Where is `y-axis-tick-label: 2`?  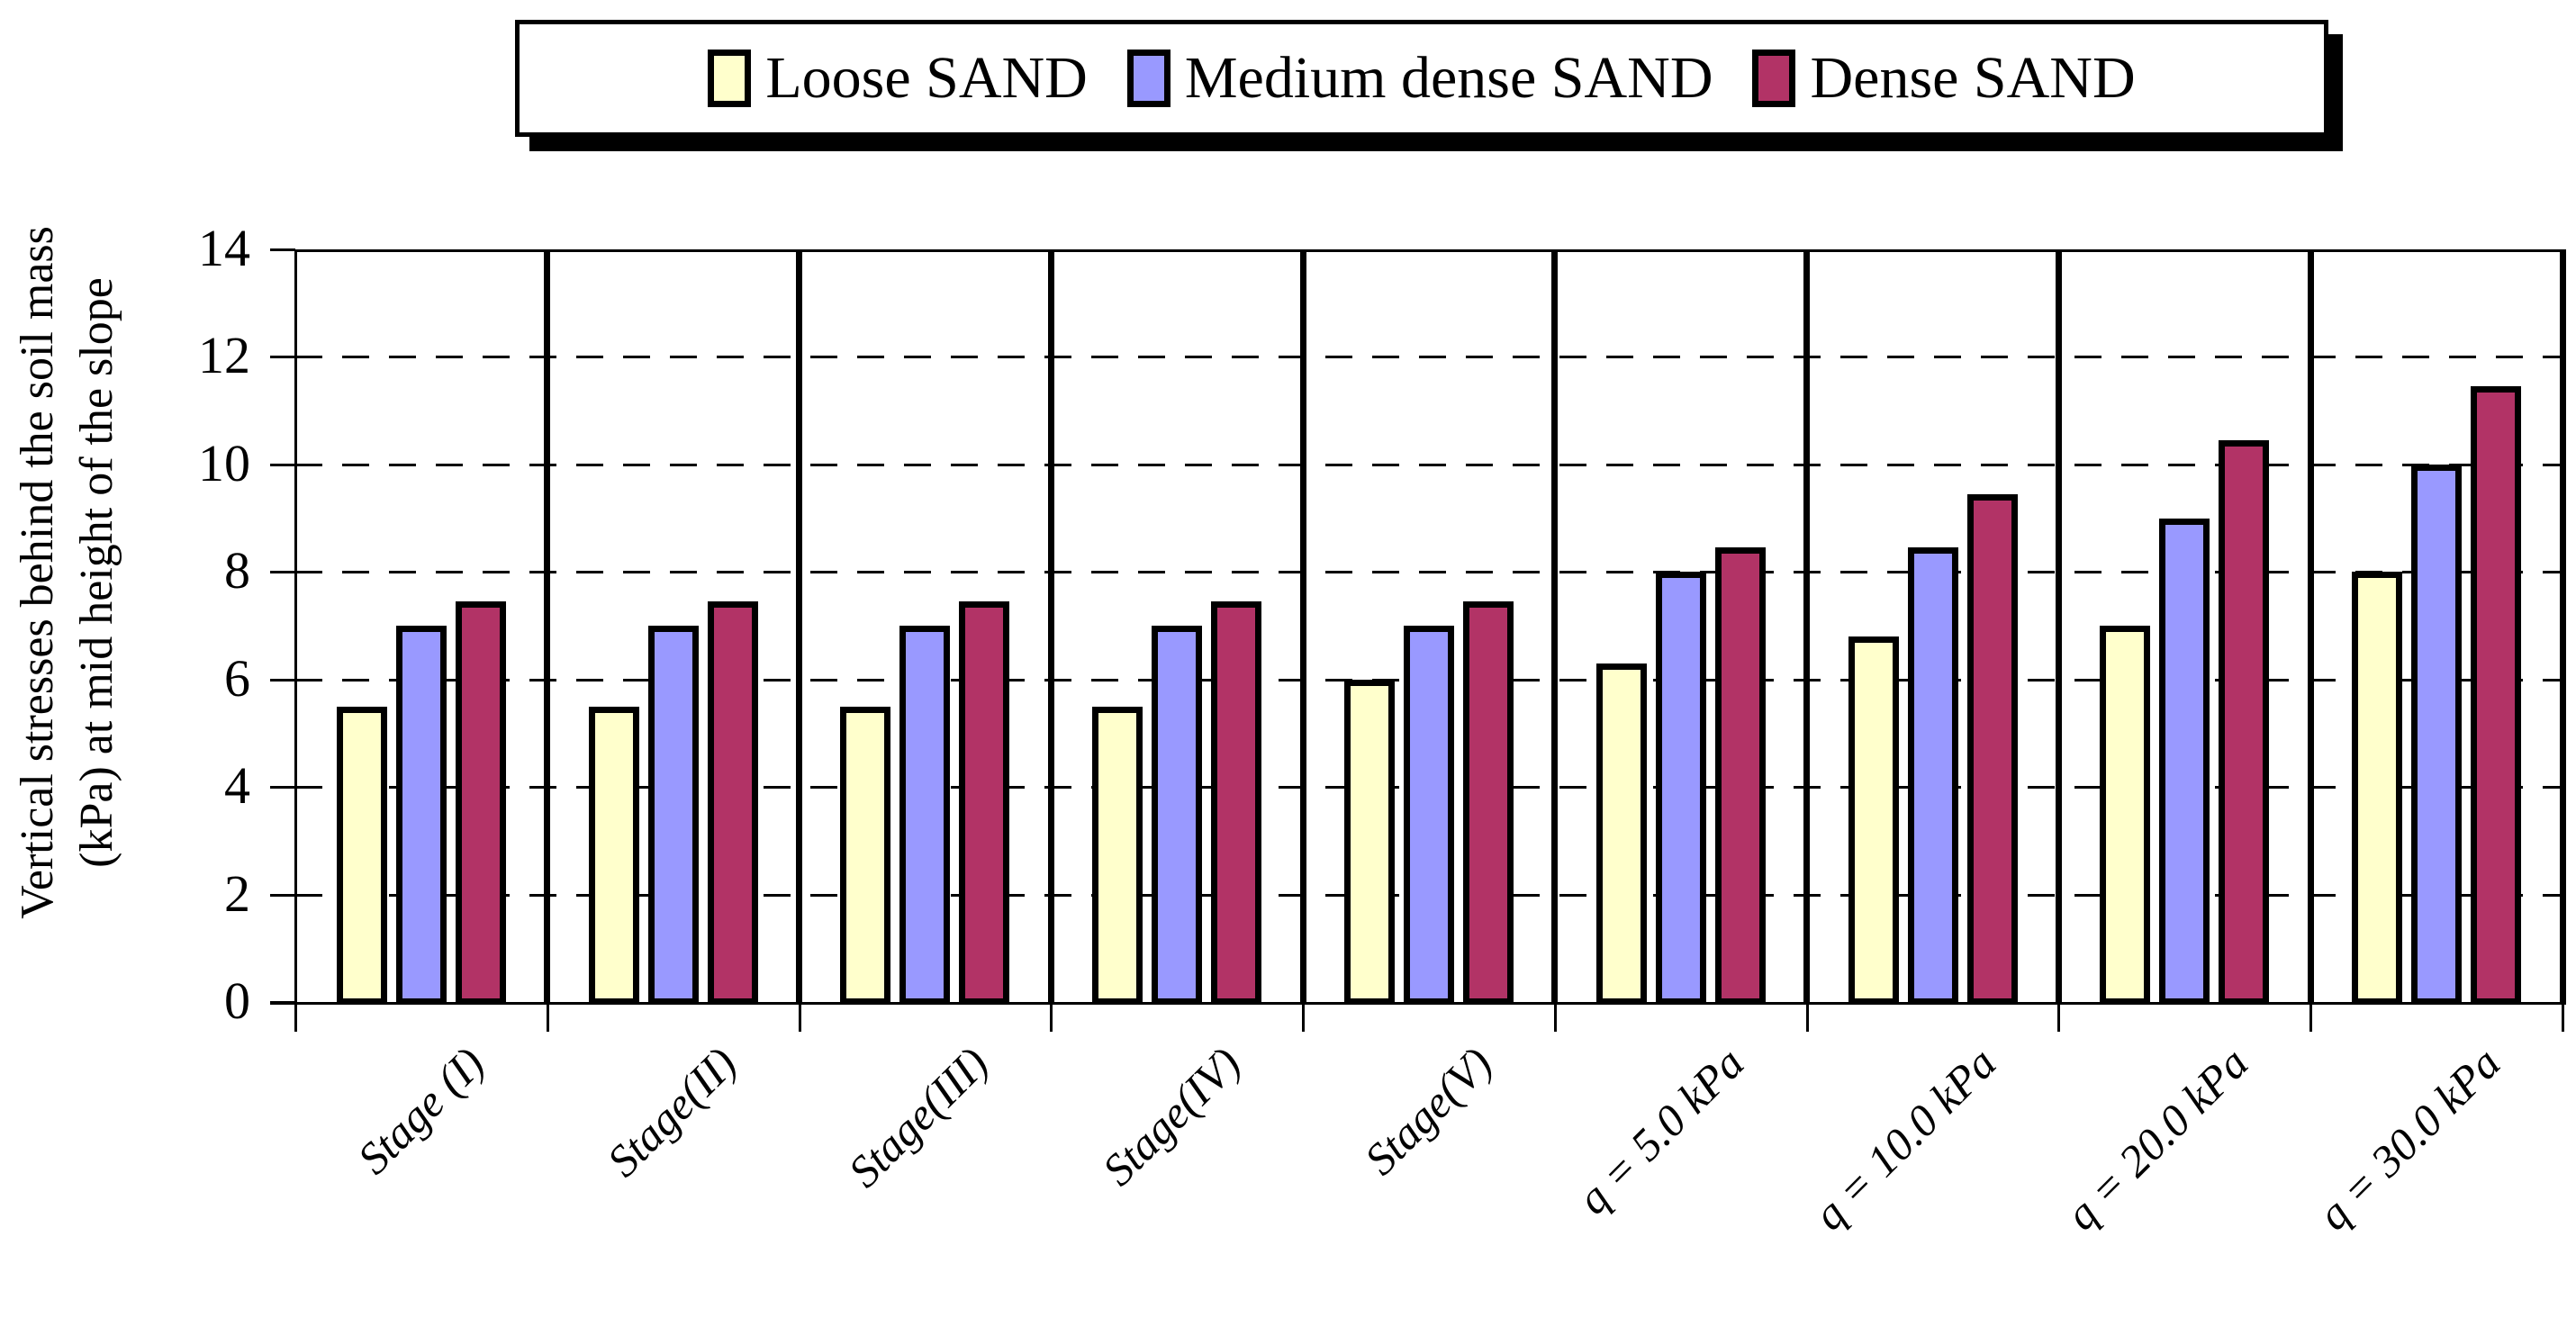 y-axis-tick-label: 2 is located at coordinates (237, 893).